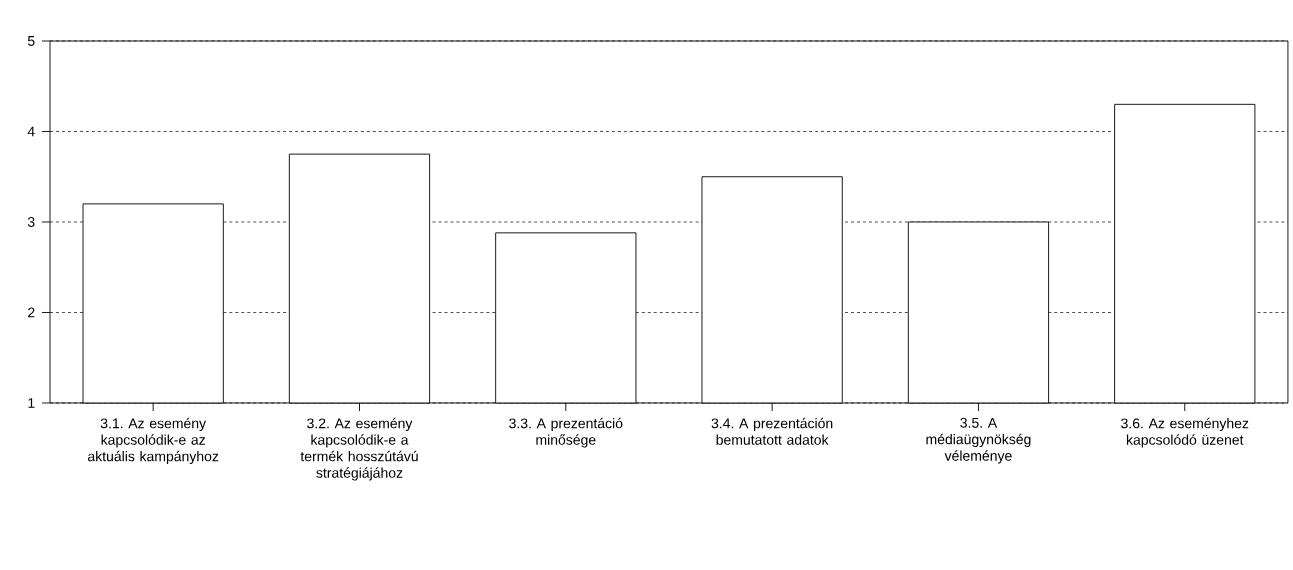  Describe the element at coordinates (31, 312) in the screenshot. I see `y-tick-label: 2` at that location.